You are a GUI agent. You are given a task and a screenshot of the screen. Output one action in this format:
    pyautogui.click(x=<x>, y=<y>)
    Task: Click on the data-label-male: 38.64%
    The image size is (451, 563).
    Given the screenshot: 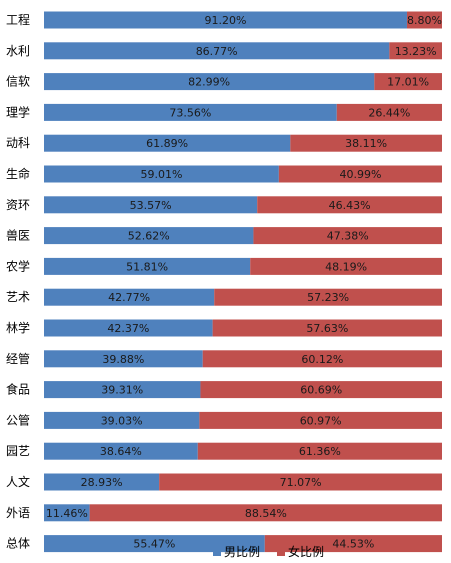 What is the action you would take?
    pyautogui.click(x=121, y=451)
    